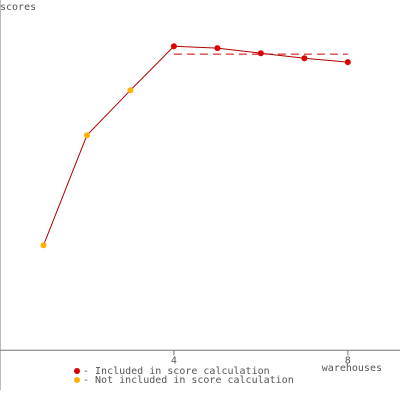  Describe the element at coordinates (176, 371) in the screenshot. I see `legend-label: - Included in score calculation` at that location.